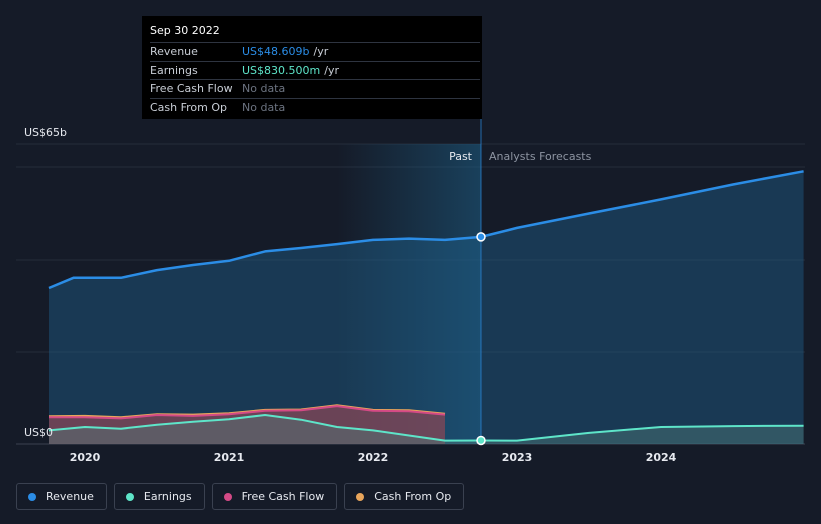 The width and height of the screenshot is (821, 524). Describe the element at coordinates (540, 156) in the screenshot. I see `forecast-label: Analysts Forecasts` at that location.